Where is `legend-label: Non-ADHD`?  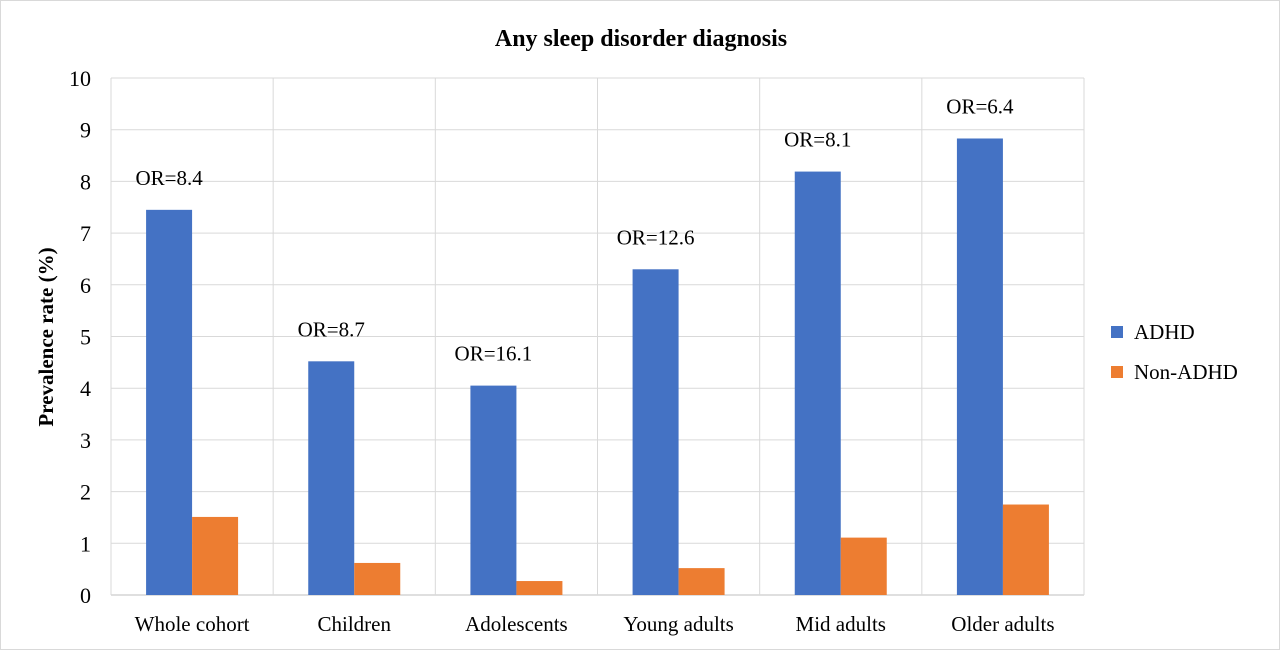
legend-label: Non-ADHD is located at coordinates (1186, 372).